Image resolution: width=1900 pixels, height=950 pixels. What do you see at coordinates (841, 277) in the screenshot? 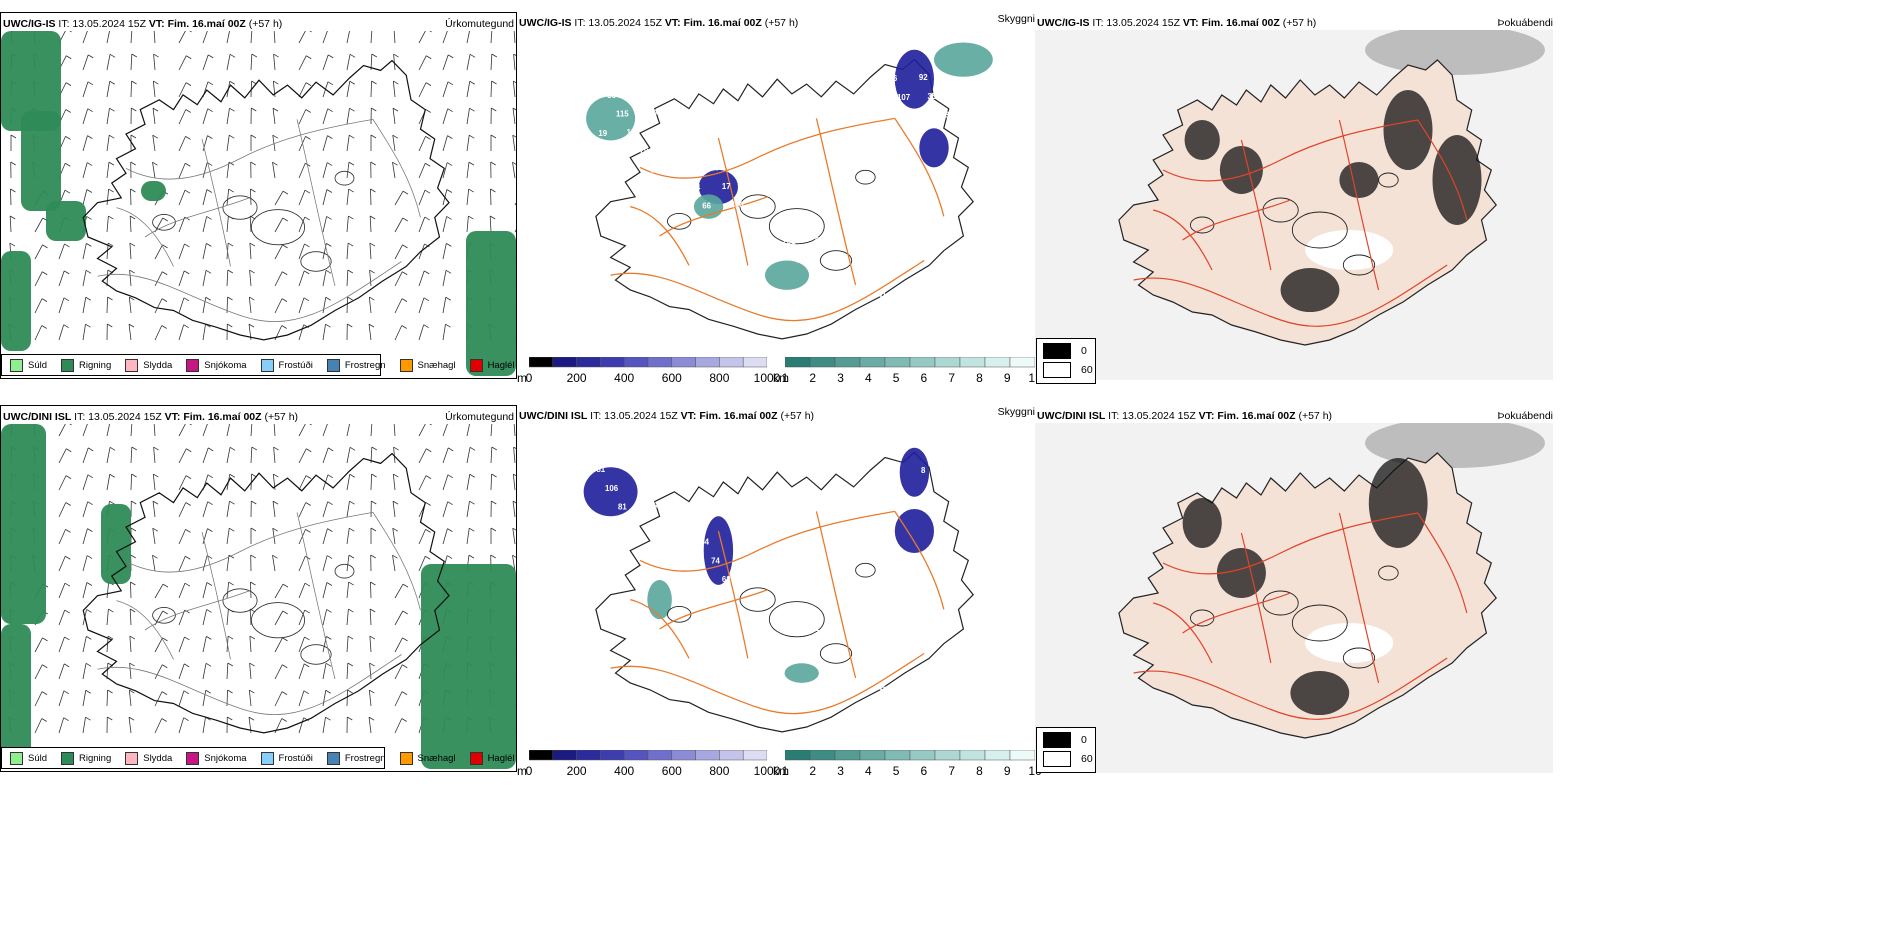
I see `visibility-value-label: 135` at bounding box center [841, 277].